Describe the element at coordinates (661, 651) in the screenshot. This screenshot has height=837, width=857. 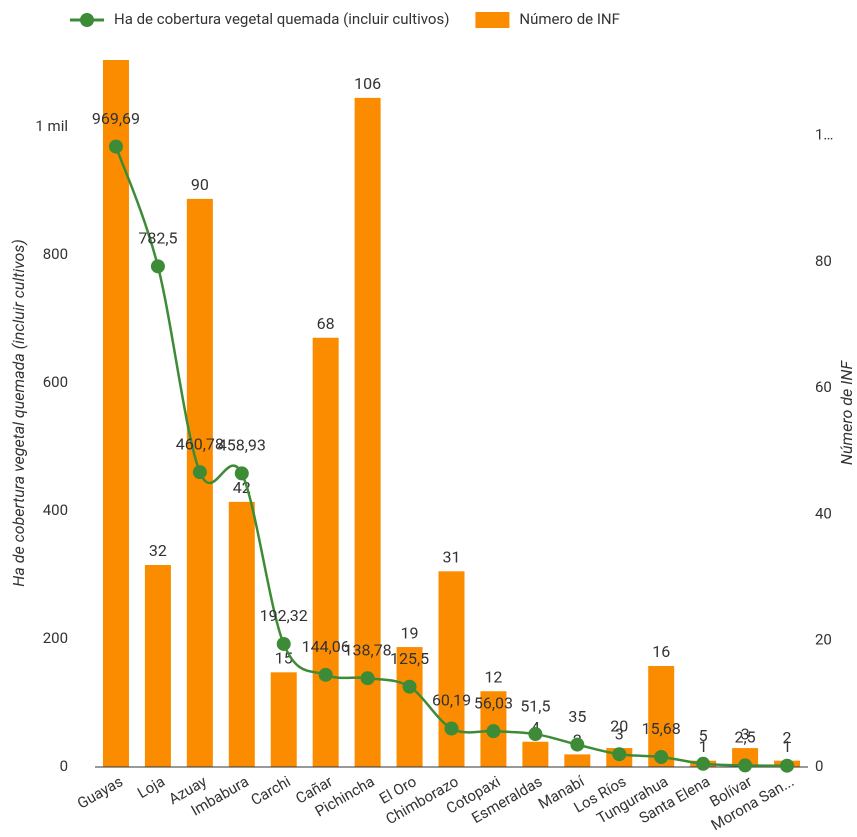
I see `bar-value-label: 16` at that location.